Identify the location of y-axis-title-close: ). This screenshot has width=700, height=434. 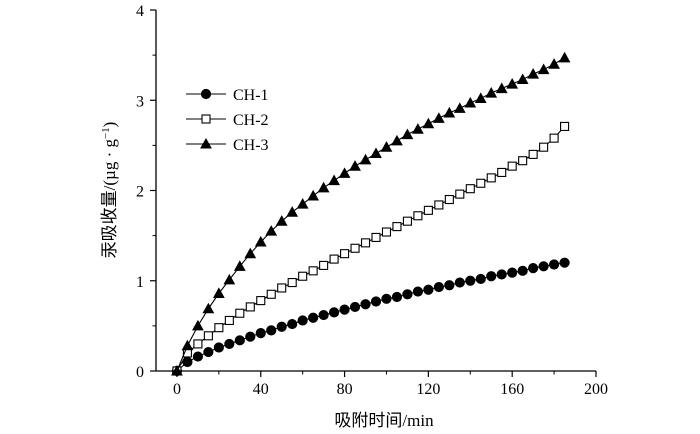
(109, 125).